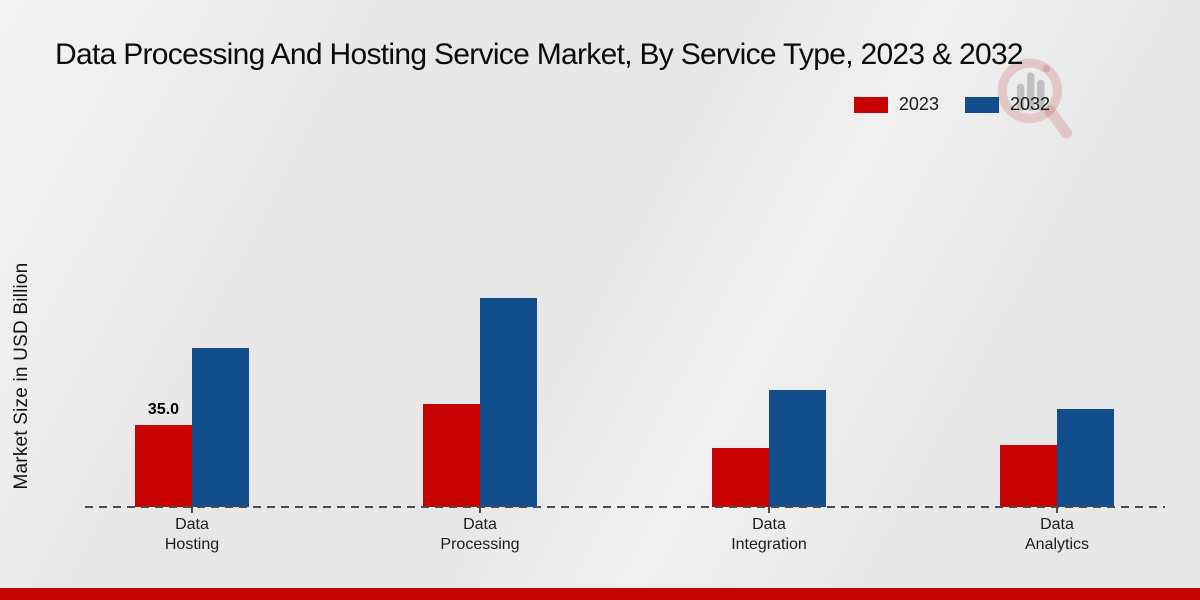  I want to click on category-label-data-analytics: Data Analytics, so click(1057, 534).